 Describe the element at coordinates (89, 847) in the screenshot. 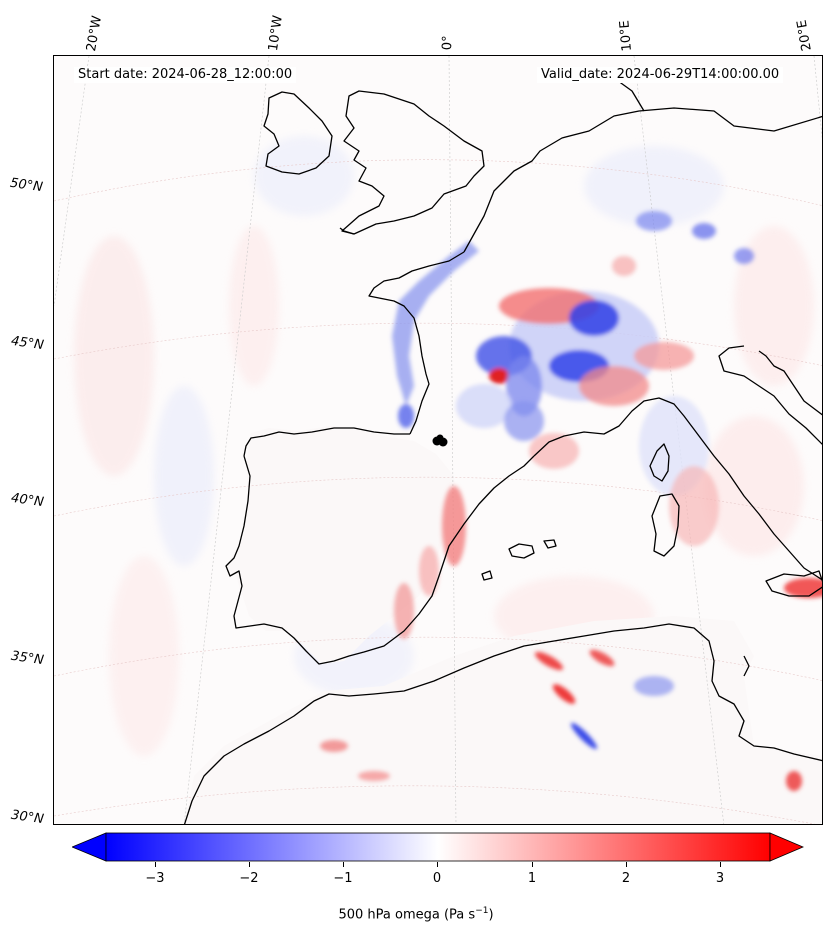

I see `colorbar-min-extend` at that location.